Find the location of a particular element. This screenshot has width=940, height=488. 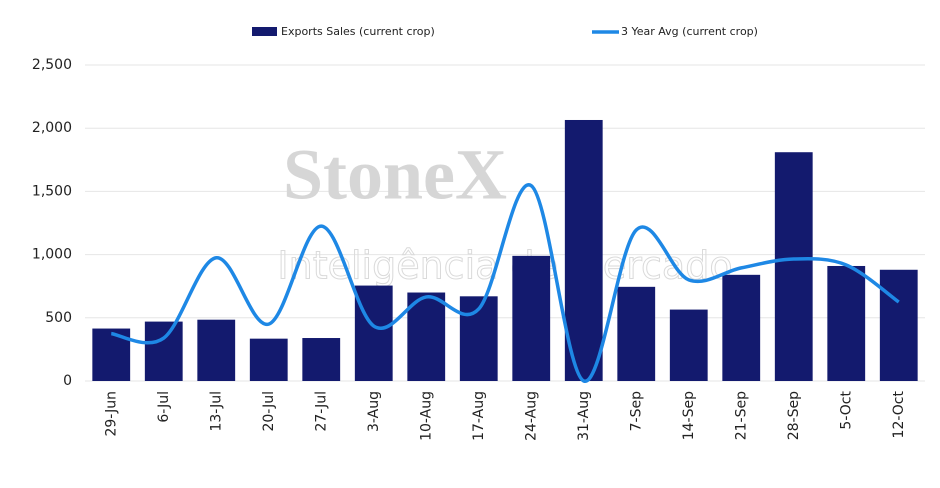

x-tick-label: 12-Oct is located at coordinates (899, 414).